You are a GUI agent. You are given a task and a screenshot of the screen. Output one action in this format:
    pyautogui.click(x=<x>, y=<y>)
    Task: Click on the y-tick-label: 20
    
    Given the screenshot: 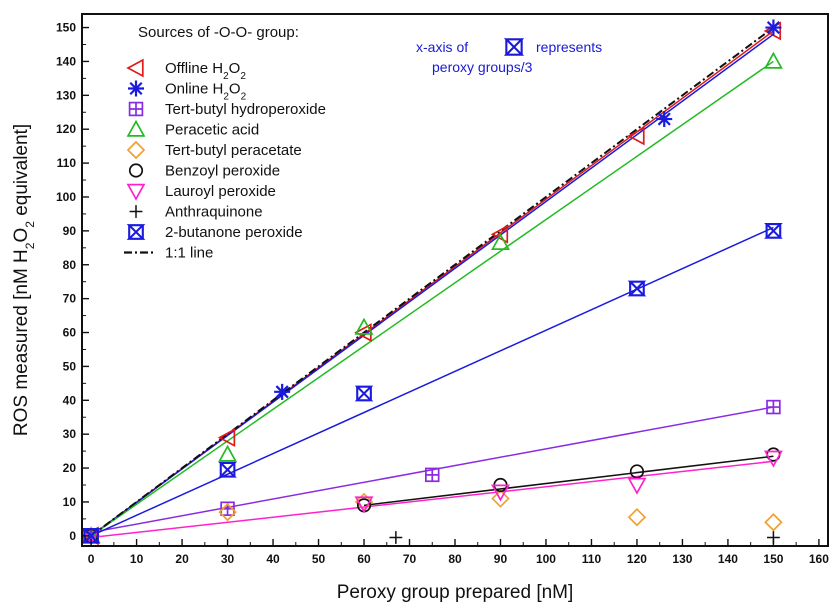 What is the action you would take?
    pyautogui.click(x=70, y=468)
    